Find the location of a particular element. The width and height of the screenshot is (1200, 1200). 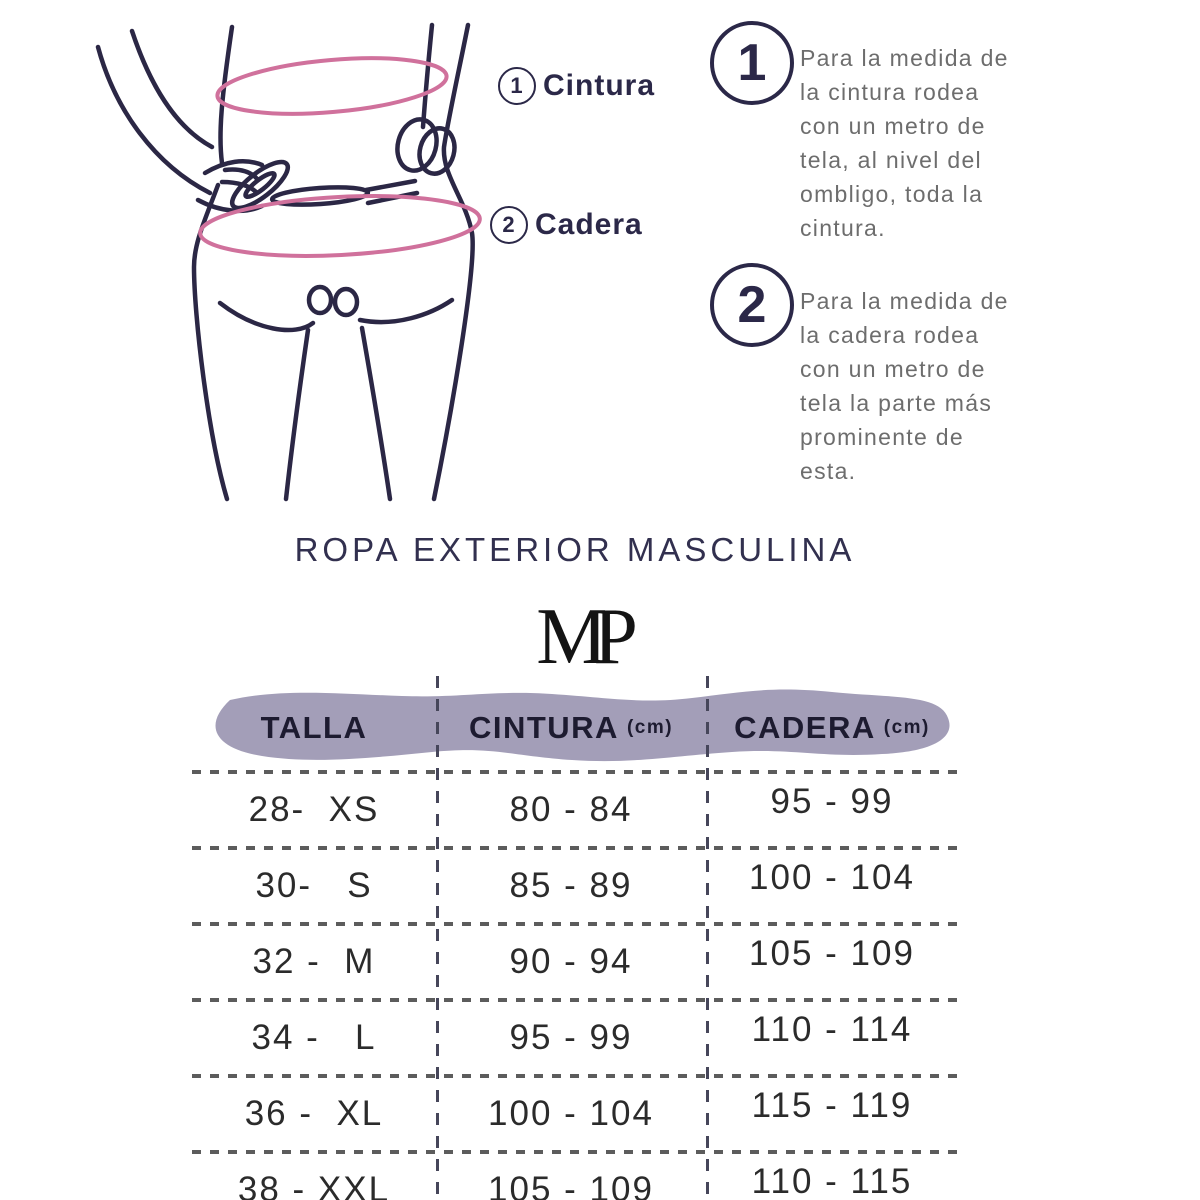

waist-measure-ellipse is located at coordinates (332, 86).